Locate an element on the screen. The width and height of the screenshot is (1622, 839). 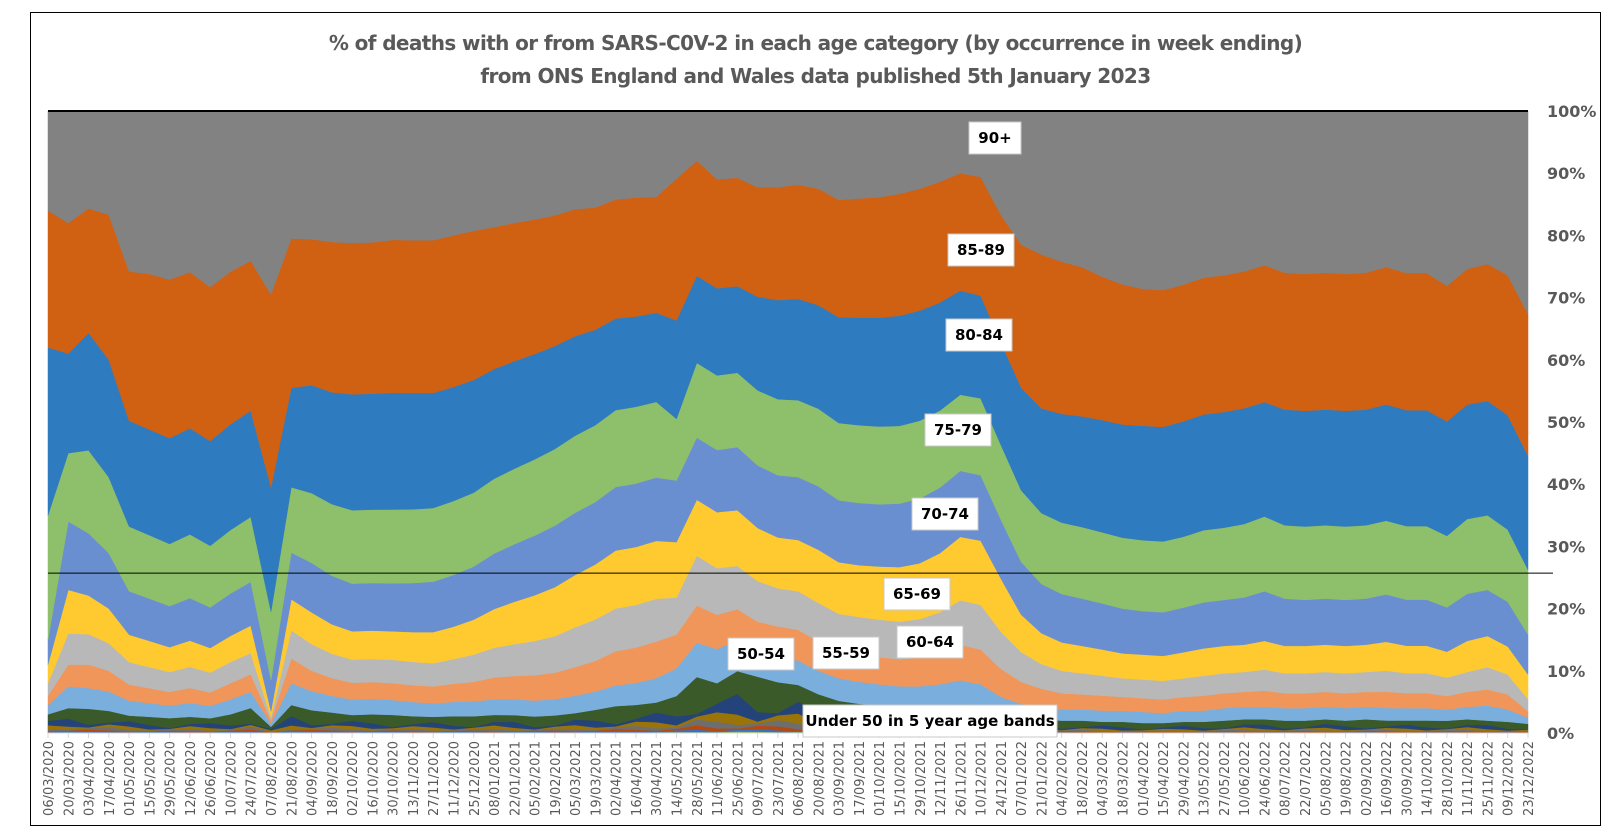
x-tick-label: 02/04/2021 is located at coordinates (617, 778).